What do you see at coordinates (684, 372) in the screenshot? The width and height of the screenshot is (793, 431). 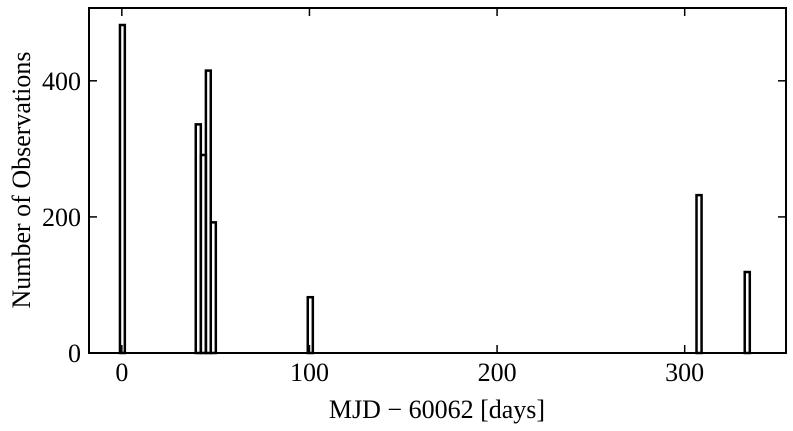 I see `x-tick-label: 300` at bounding box center [684, 372].